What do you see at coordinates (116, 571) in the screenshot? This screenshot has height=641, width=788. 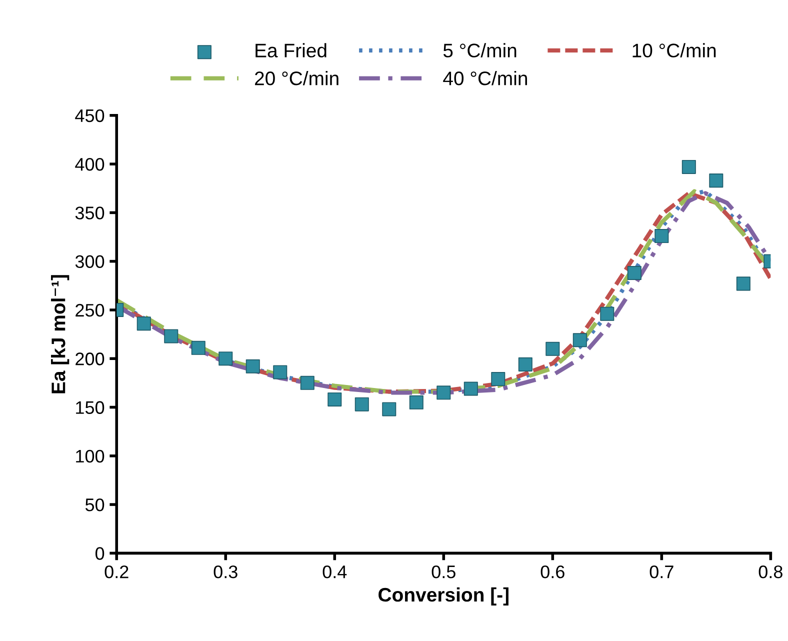 I see `x-tick-label: 0.2` at bounding box center [116, 571].